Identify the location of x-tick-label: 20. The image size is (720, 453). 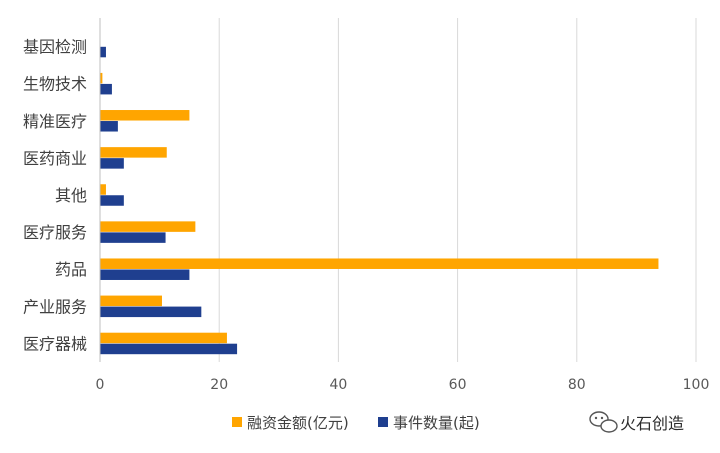
(219, 385).